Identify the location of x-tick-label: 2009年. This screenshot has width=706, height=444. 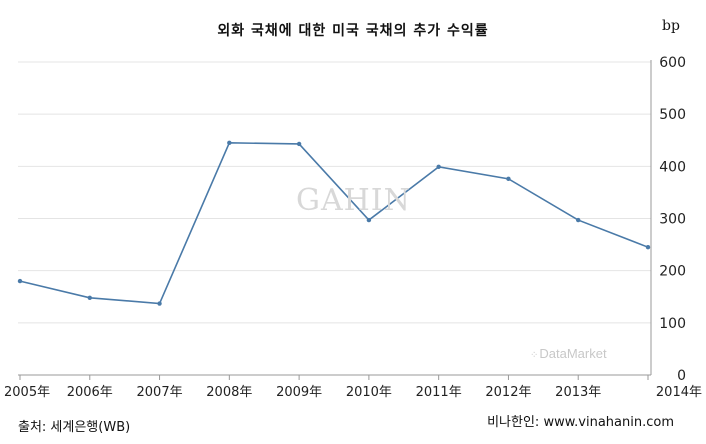
(299, 392).